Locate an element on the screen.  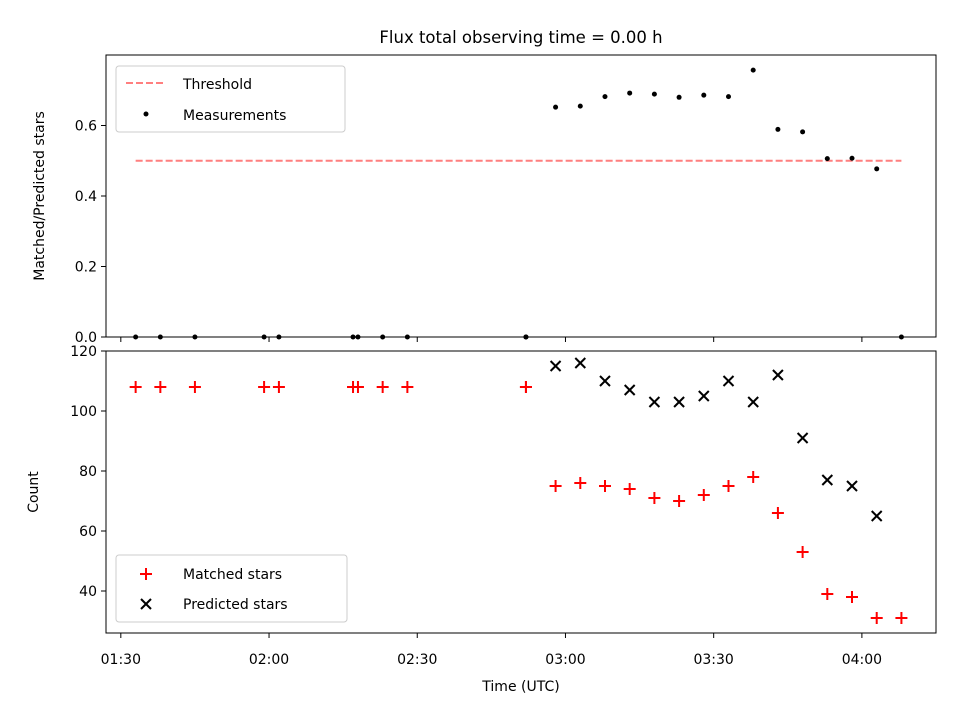
top-y-axis-label: Matched/Predicted stars is located at coordinates (40, 196).